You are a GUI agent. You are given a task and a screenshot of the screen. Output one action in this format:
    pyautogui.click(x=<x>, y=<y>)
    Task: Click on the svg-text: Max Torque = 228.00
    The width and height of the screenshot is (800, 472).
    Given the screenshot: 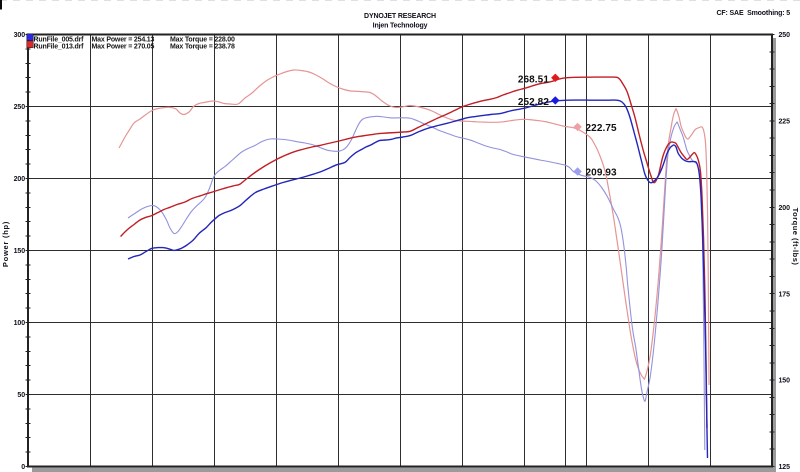 What is the action you would take?
    pyautogui.click(x=202, y=39)
    